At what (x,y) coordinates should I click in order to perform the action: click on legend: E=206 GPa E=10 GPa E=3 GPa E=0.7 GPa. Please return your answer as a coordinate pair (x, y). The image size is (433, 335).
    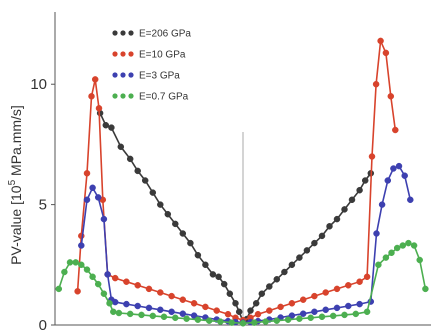
    Looking at the image, I should click on (151, 66).